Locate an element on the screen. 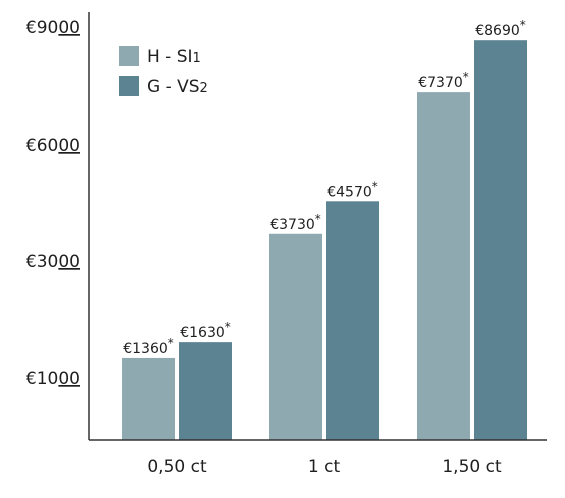  legend-label: H - SI1 is located at coordinates (174, 57).